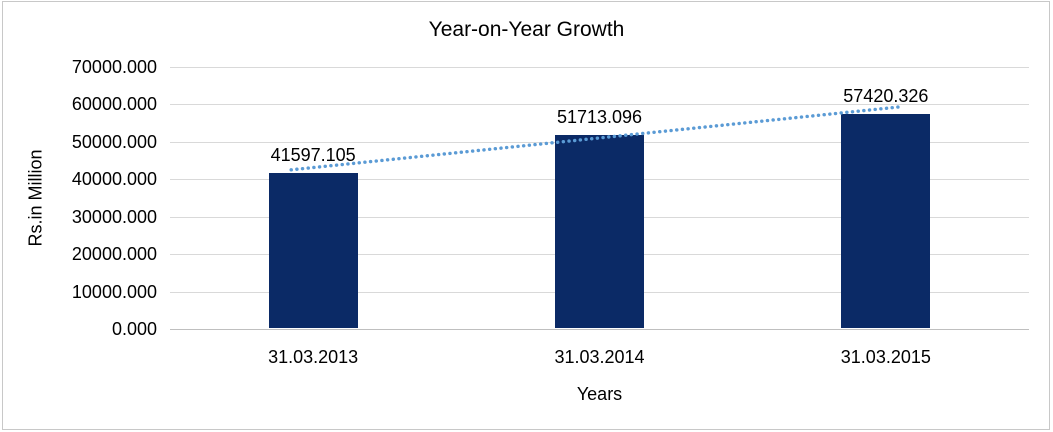  I want to click on y-tick-label: 50000.000, so click(114, 141).